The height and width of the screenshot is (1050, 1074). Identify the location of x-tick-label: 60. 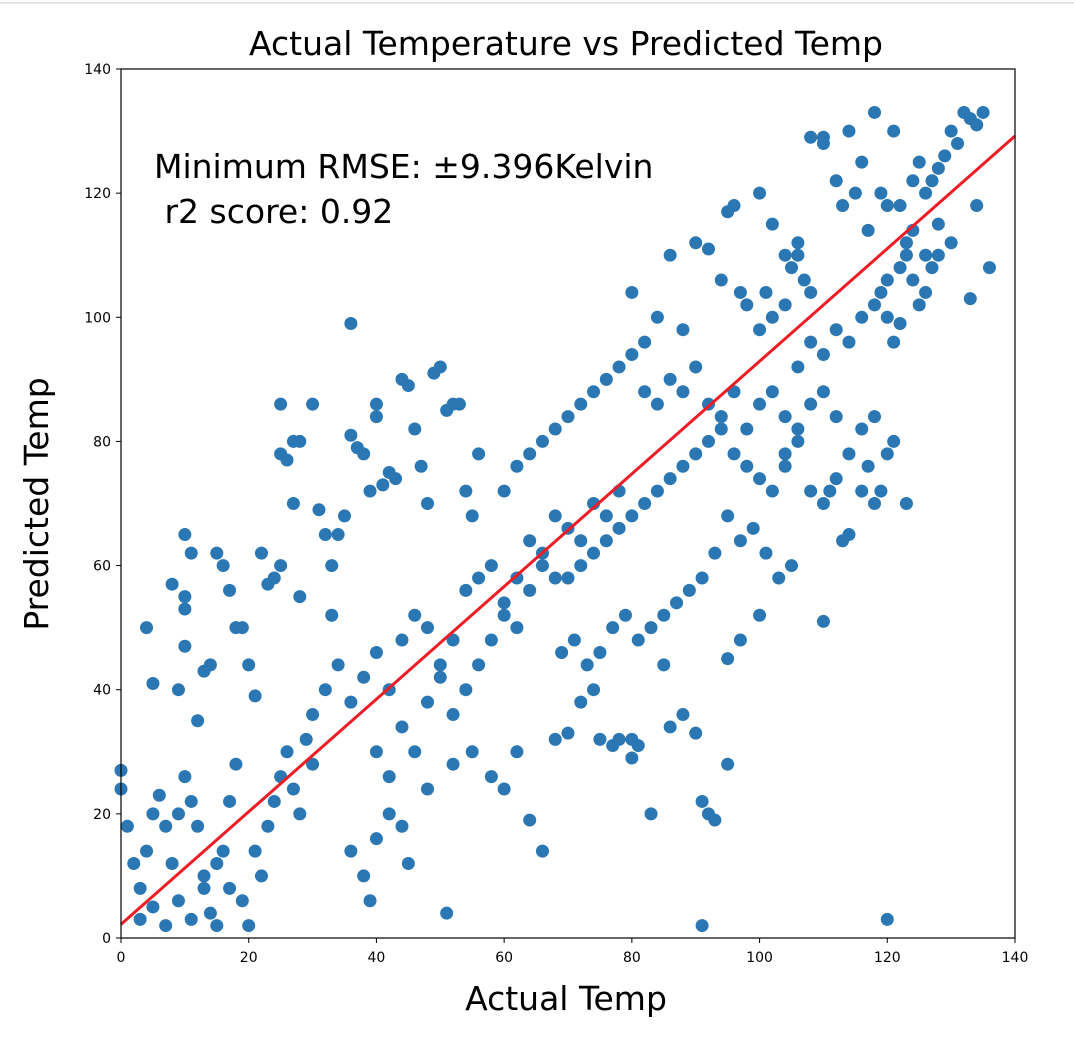
(504, 958).